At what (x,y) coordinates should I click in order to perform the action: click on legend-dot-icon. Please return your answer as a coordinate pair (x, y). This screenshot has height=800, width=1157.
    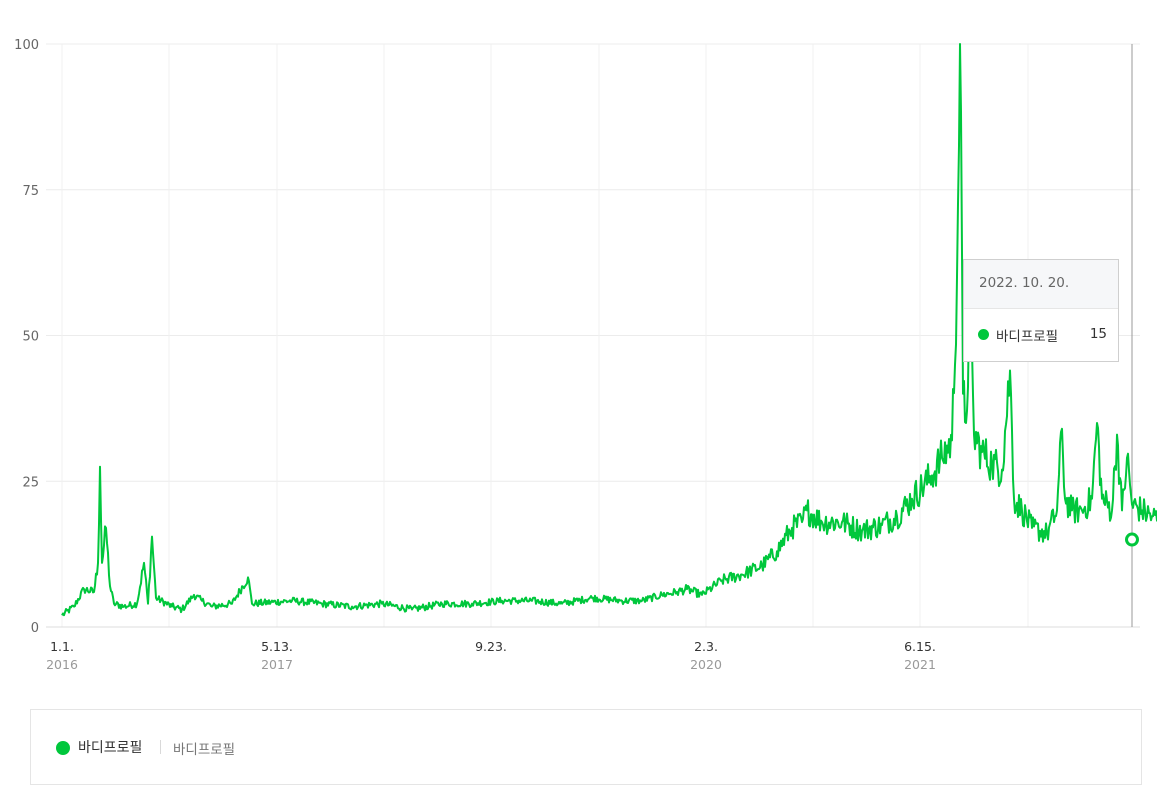
    Looking at the image, I should click on (63, 748).